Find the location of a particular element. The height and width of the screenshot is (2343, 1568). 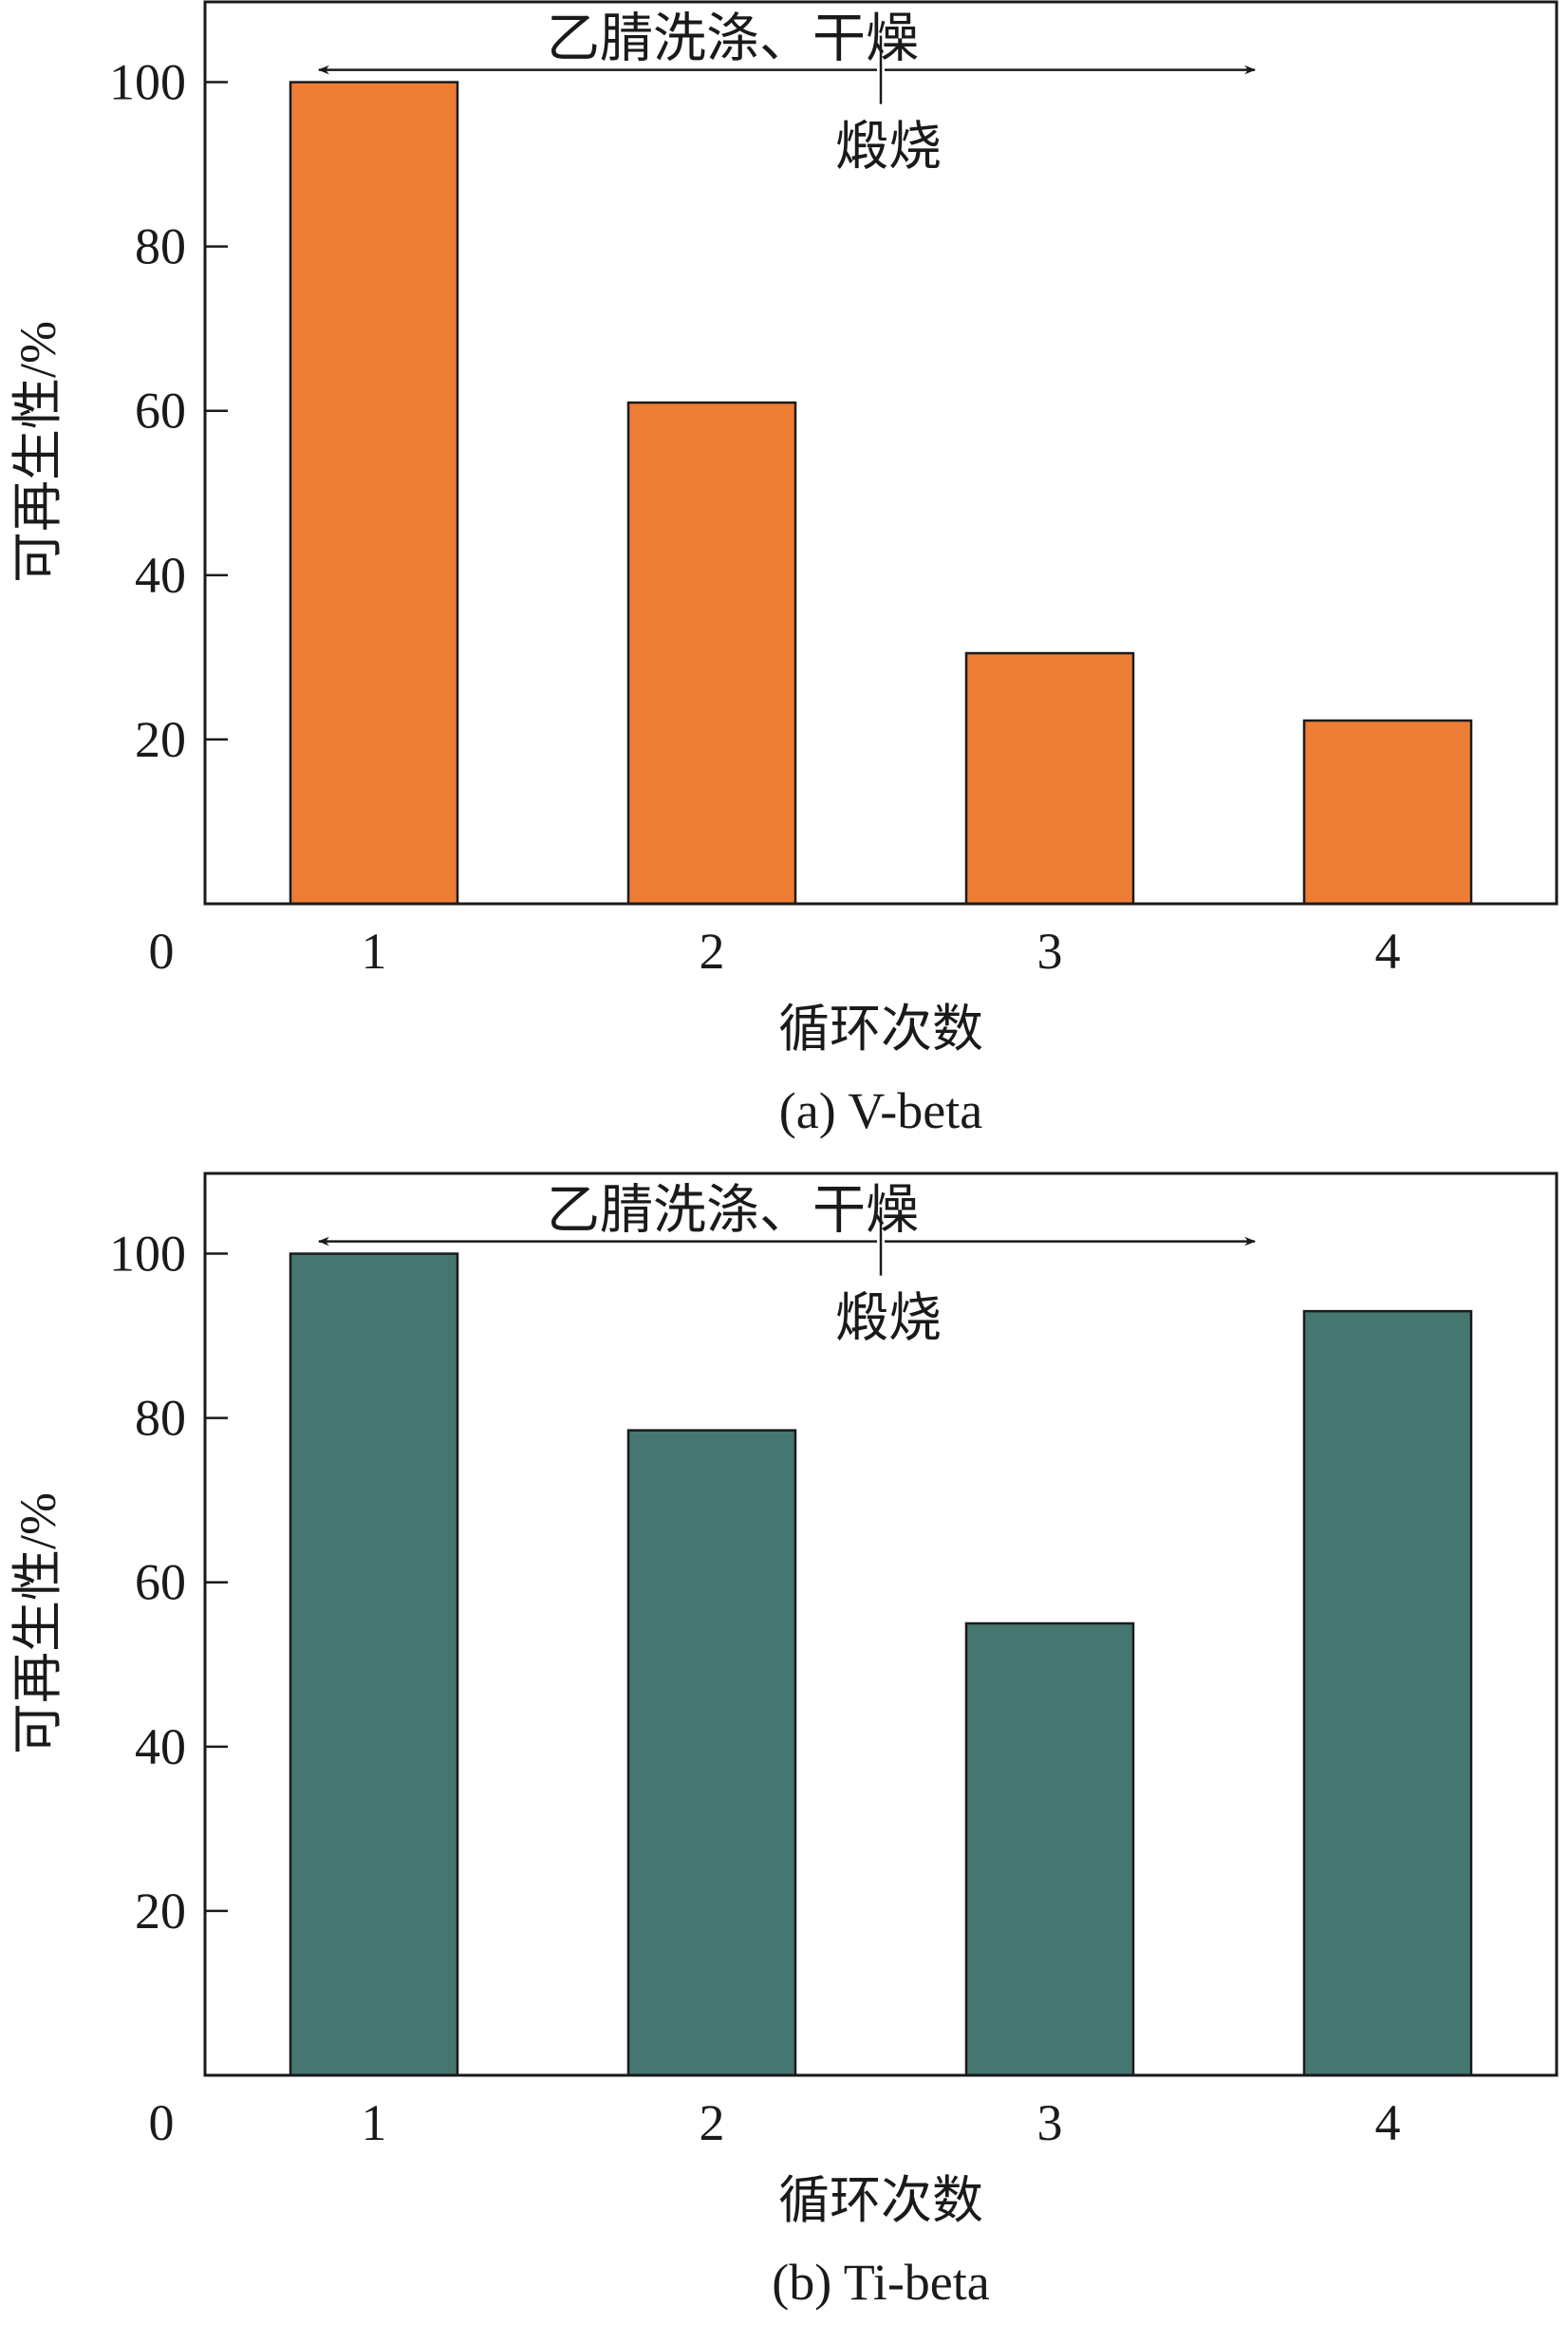

chart-caption: (a) V-beta is located at coordinates (880, 1110).